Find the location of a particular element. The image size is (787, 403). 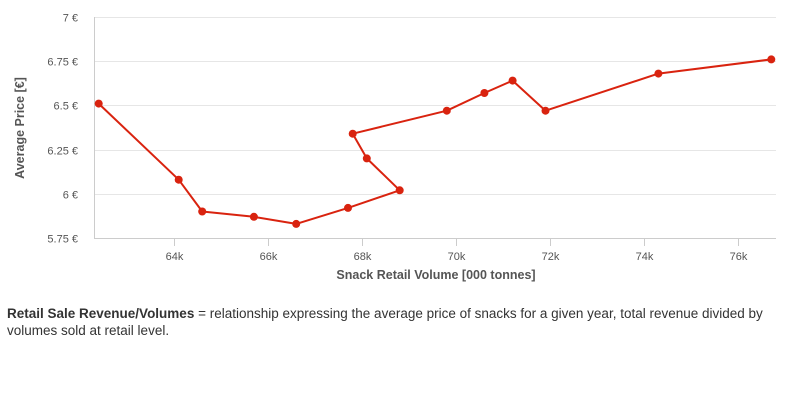

x-tick-label: 72k is located at coordinates (551, 257).